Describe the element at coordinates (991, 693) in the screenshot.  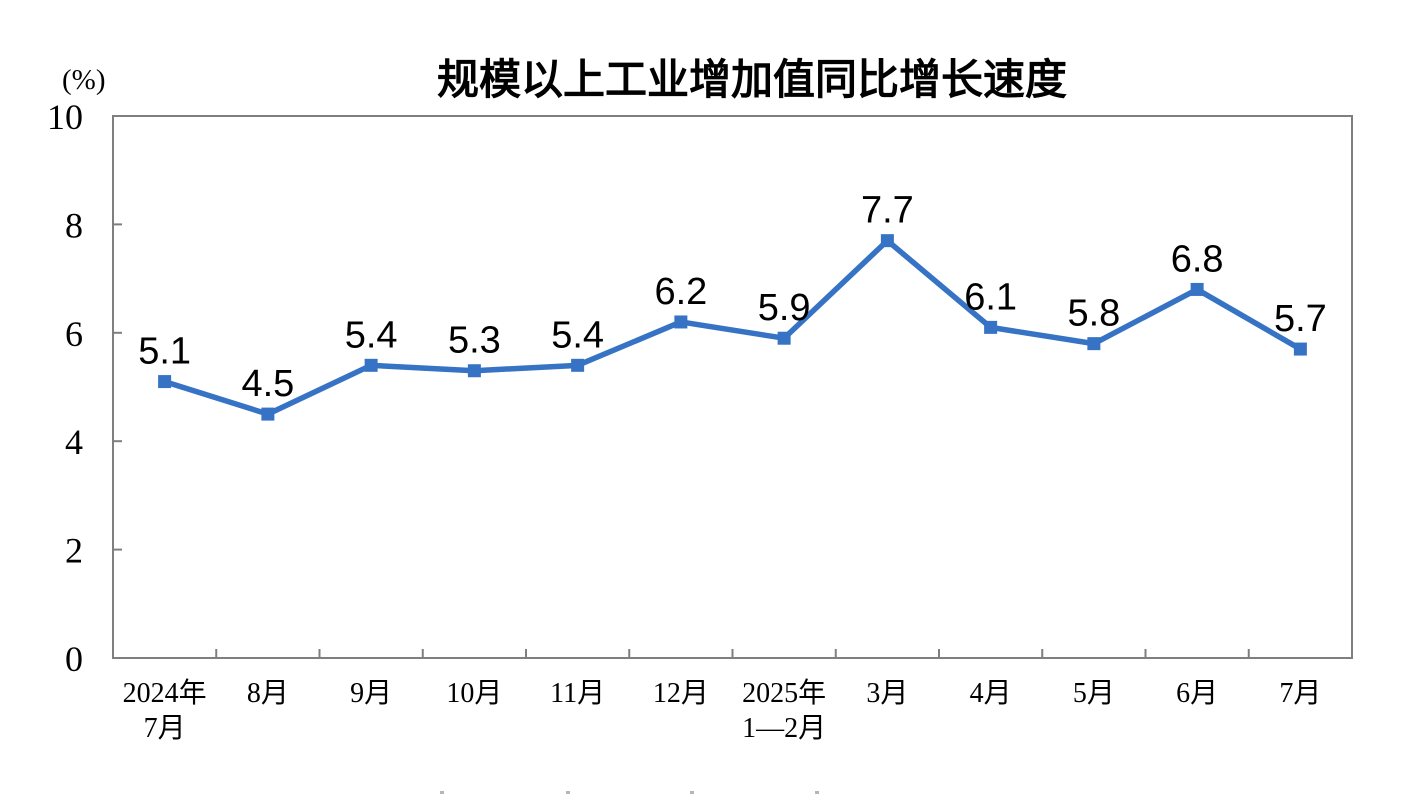
I see `x-category-label: 4月` at that location.